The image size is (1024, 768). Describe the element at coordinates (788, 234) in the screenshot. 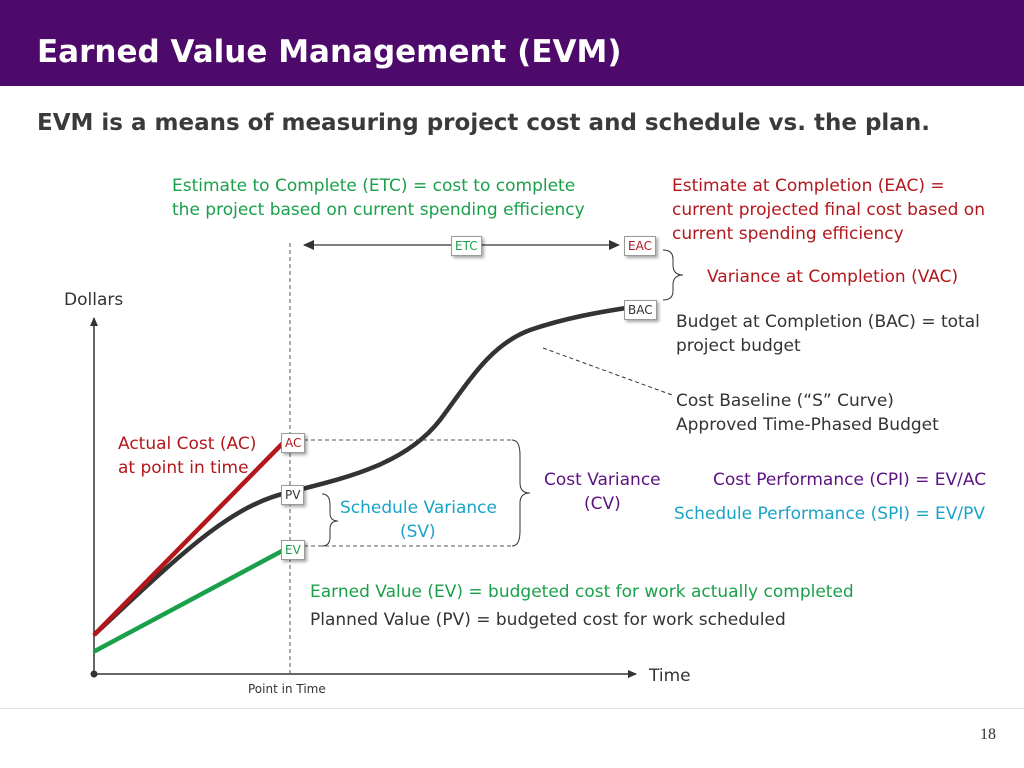

I see `eac-label-line3: current spending efficiency` at that location.